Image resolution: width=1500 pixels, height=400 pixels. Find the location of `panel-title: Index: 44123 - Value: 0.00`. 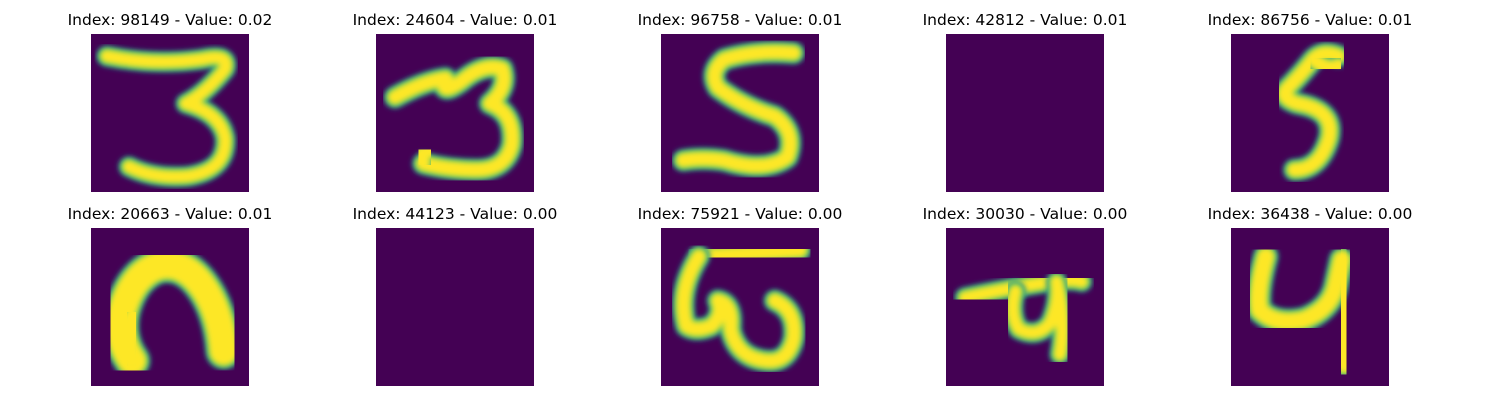

panel-title: Index: 44123 - Value: 0.00 is located at coordinates (455, 214).